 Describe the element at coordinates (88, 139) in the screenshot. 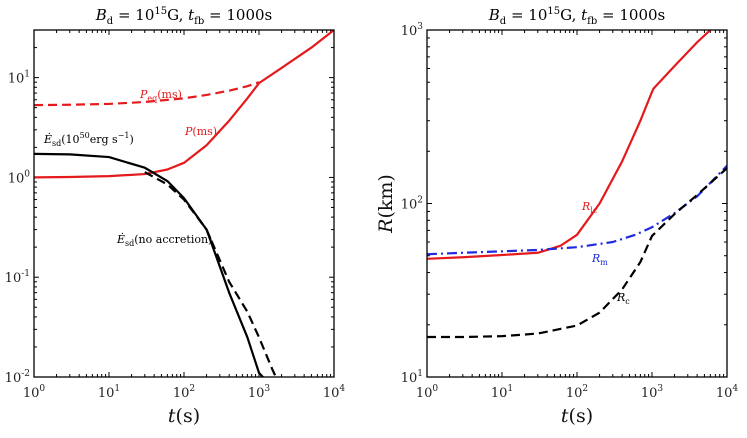

I see `series-label-3: Ėsd(1050erg s−1)` at that location.